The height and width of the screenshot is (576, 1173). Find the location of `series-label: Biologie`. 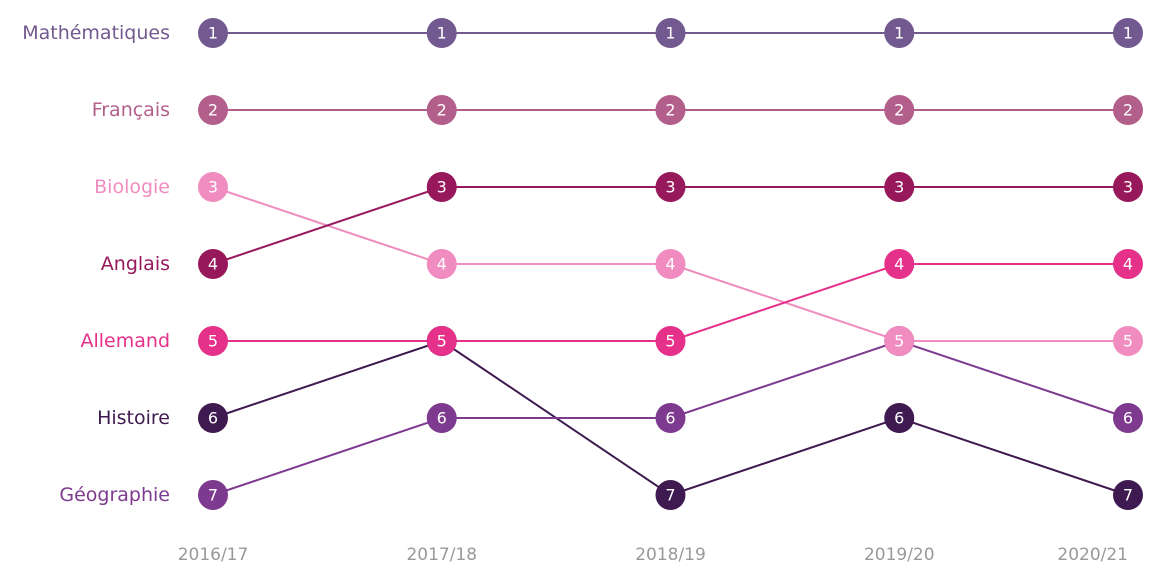

series-label: Biologie is located at coordinates (132, 187).